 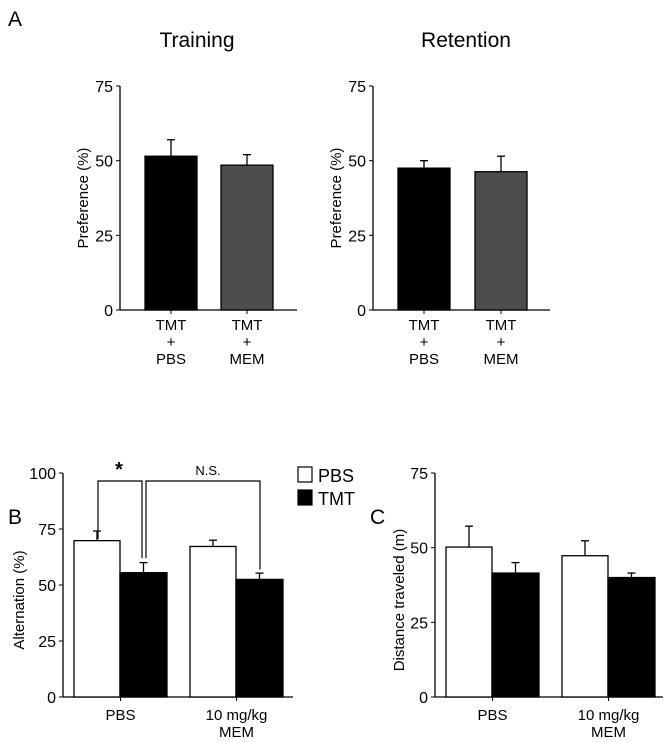 I want to click on panel-label-a: A, so click(x=15, y=19).